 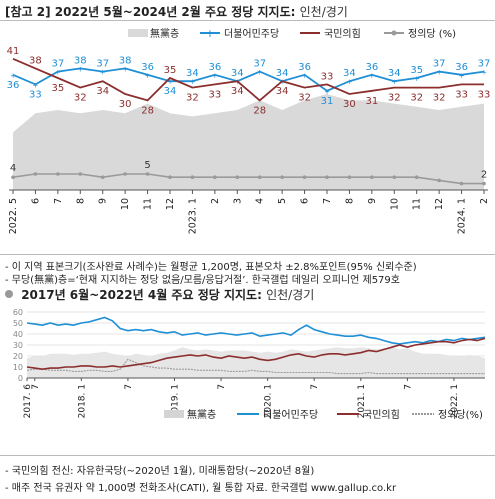 What do you see at coordinates (292, 33) in the screenshot?
I see `top-legend: 無黨층 + 더불어민주당 국민의힘 정의당 (%)` at bounding box center [292, 33].